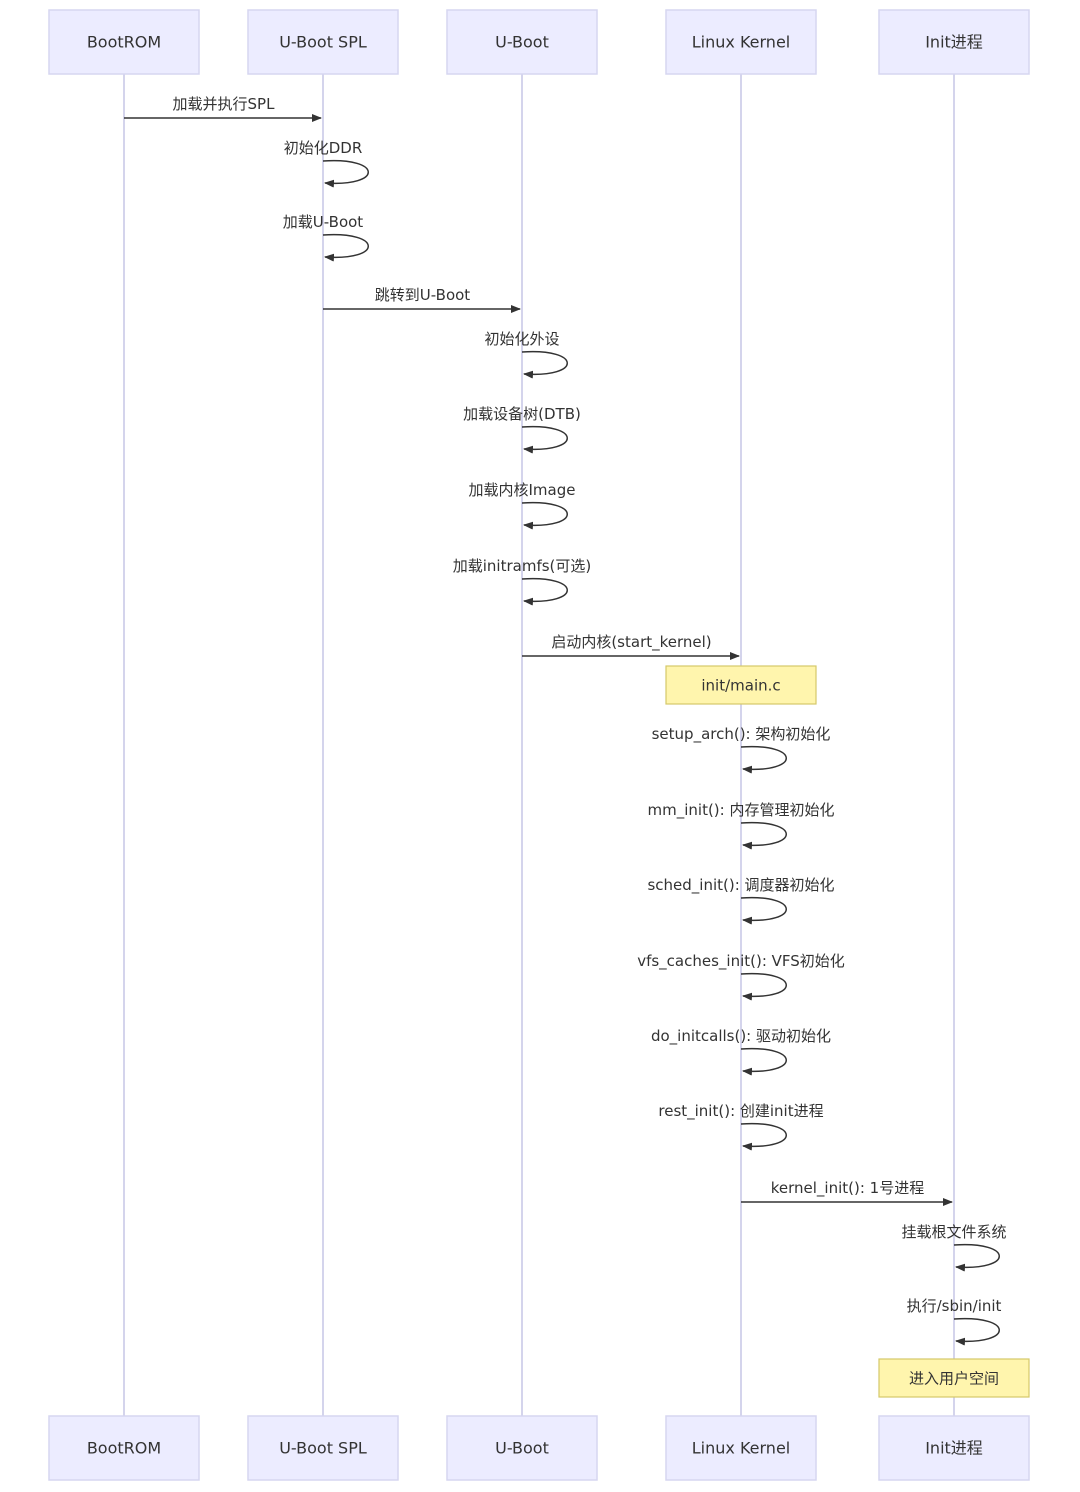 The width and height of the screenshot is (1080, 1492). I want to click on actor-uboot-bottom: U-Boot, so click(522, 1448).